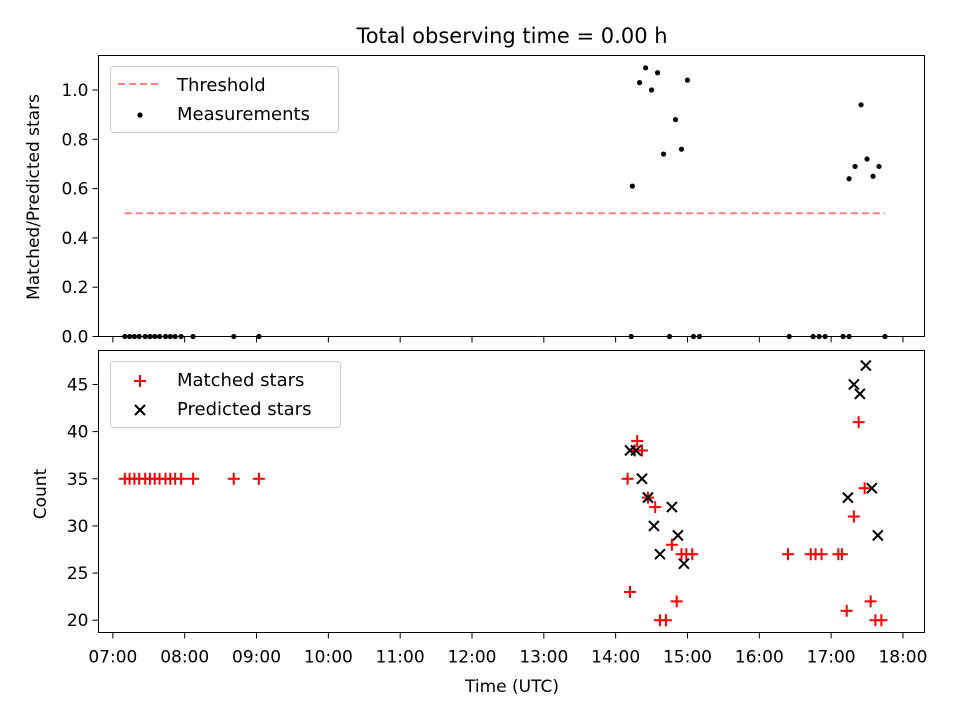  I want to click on bottom-y-tick-label: 45, so click(78, 385).